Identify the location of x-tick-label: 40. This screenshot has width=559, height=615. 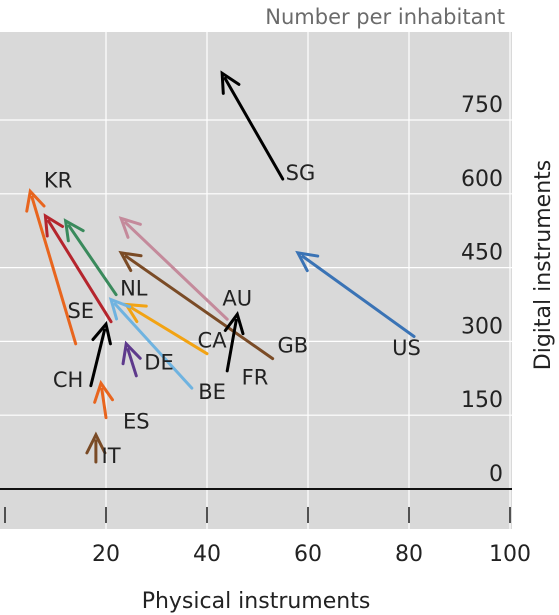
(207, 554).